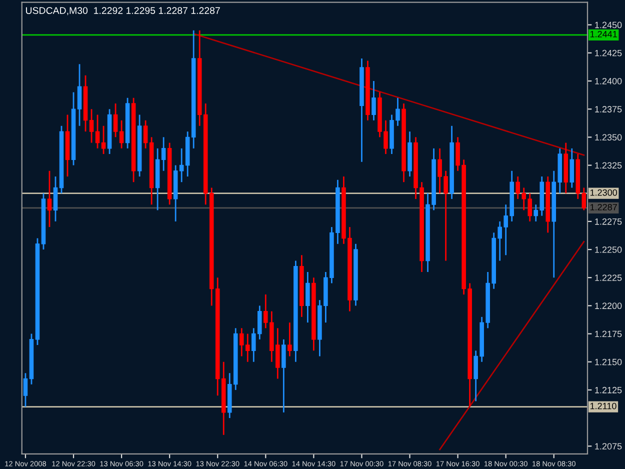 This screenshot has height=469, width=625. What do you see at coordinates (608, 25) in the screenshot?
I see `y-tick-label: 1.2450` at bounding box center [608, 25].